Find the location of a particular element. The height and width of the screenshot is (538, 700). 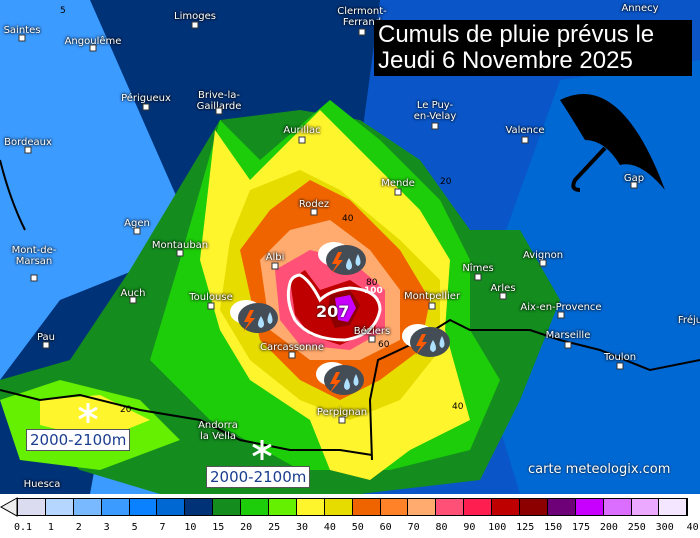

city-label: Périgueux is located at coordinates (146, 98).